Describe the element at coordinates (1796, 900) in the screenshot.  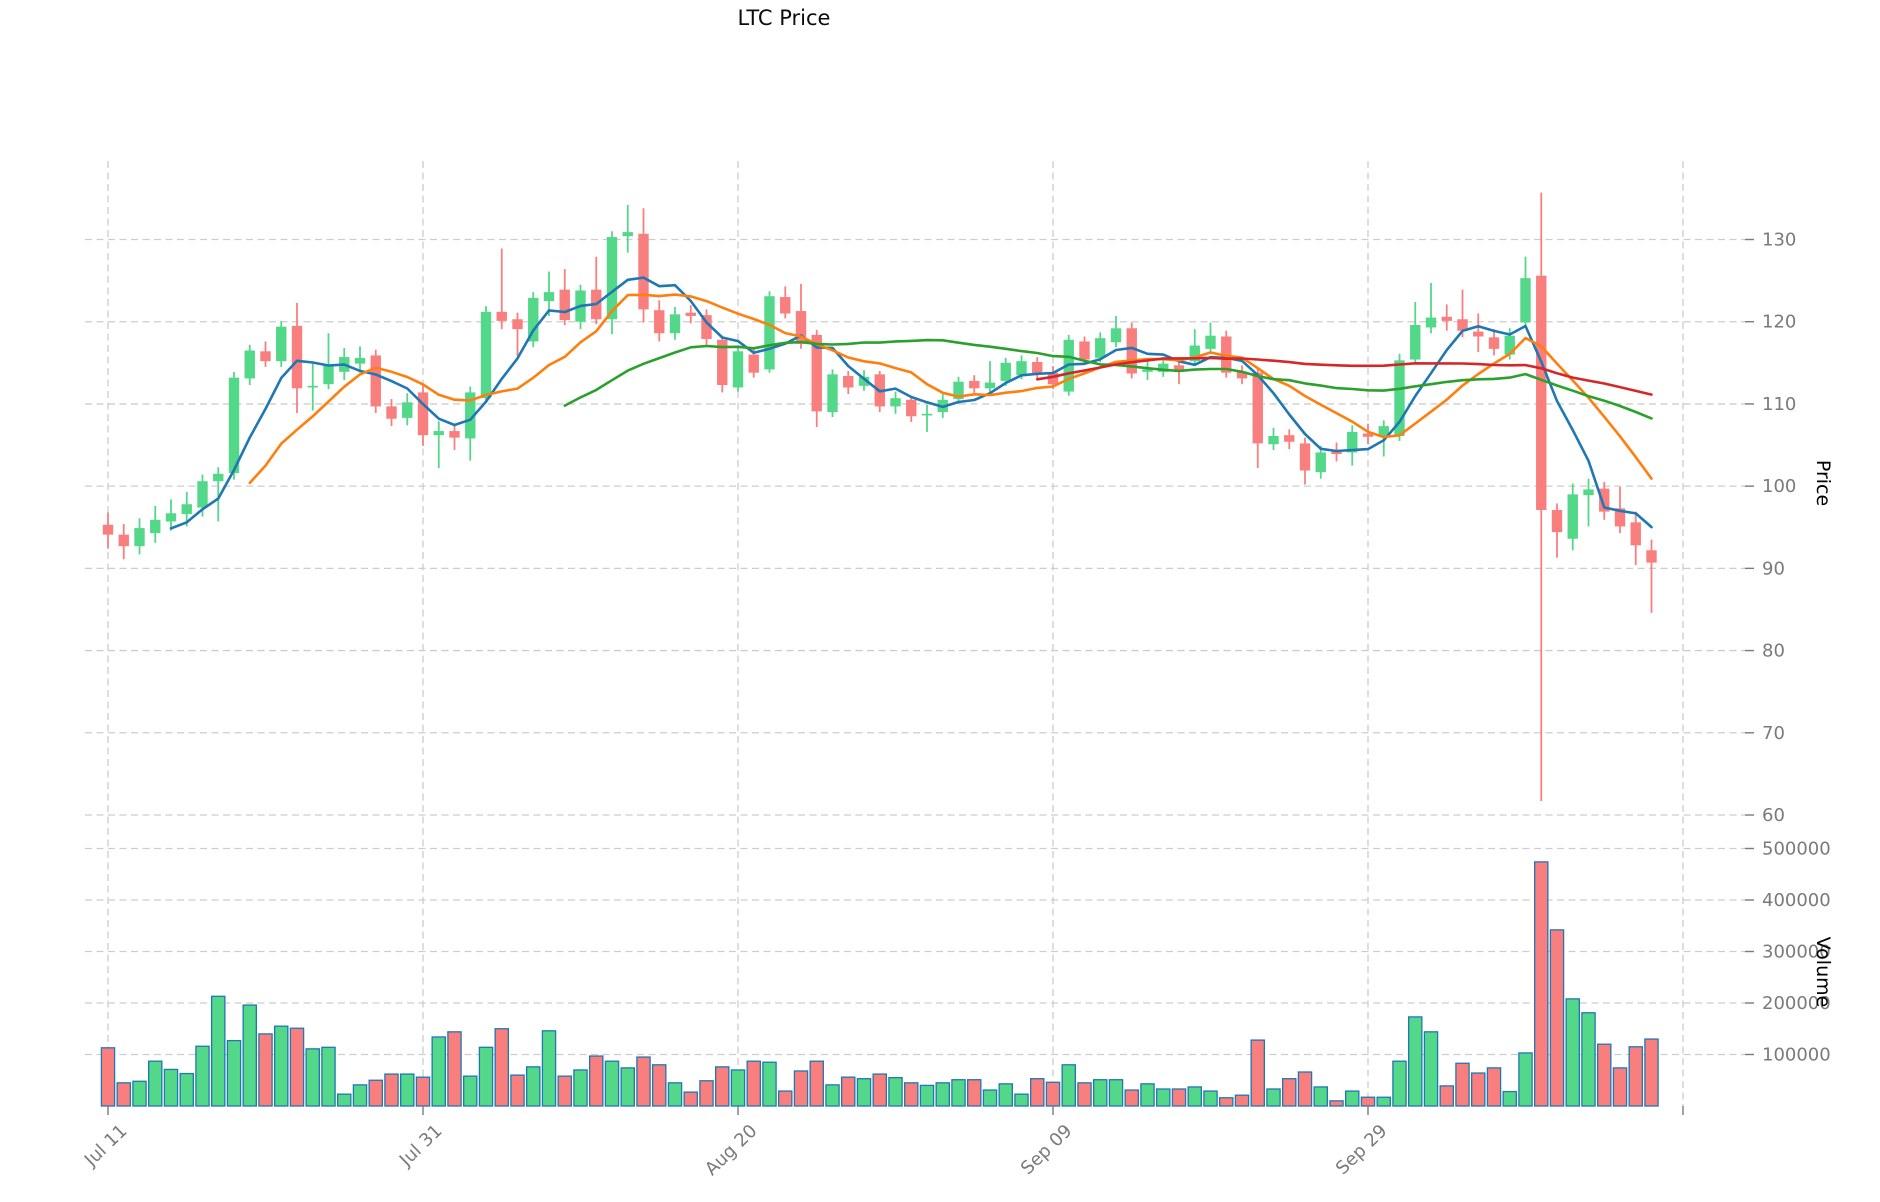
I see `volume-tick-label: 400000` at that location.